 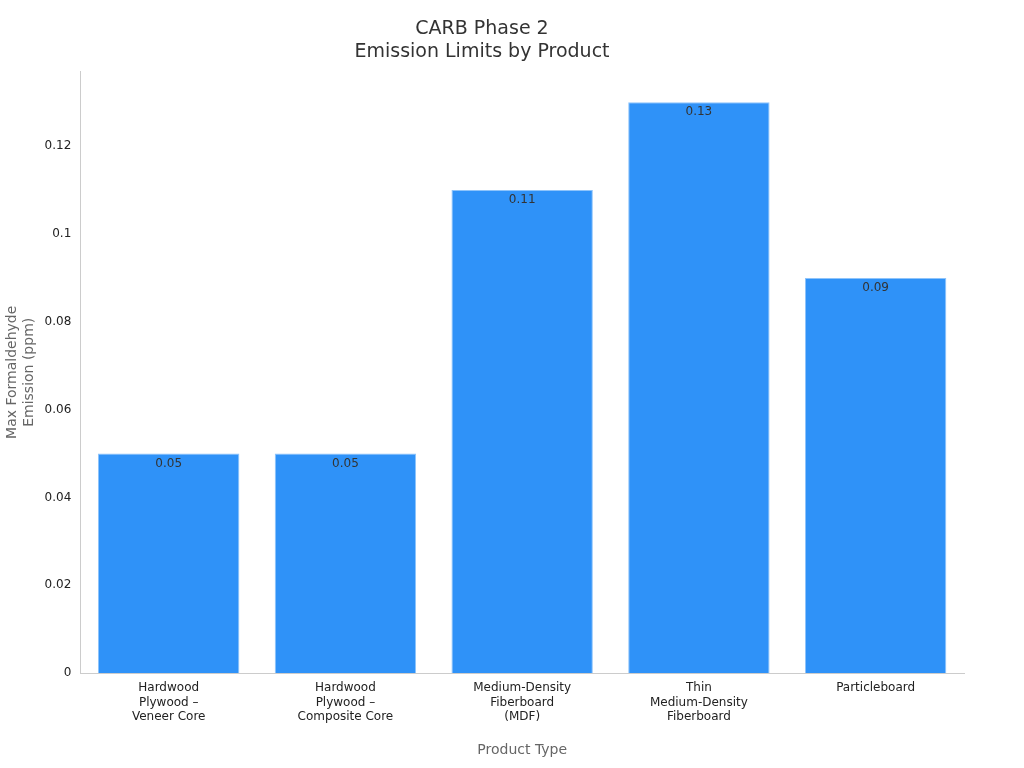 What do you see at coordinates (58, 496) in the screenshot?
I see `y-tick-label: 0.04` at bounding box center [58, 496].